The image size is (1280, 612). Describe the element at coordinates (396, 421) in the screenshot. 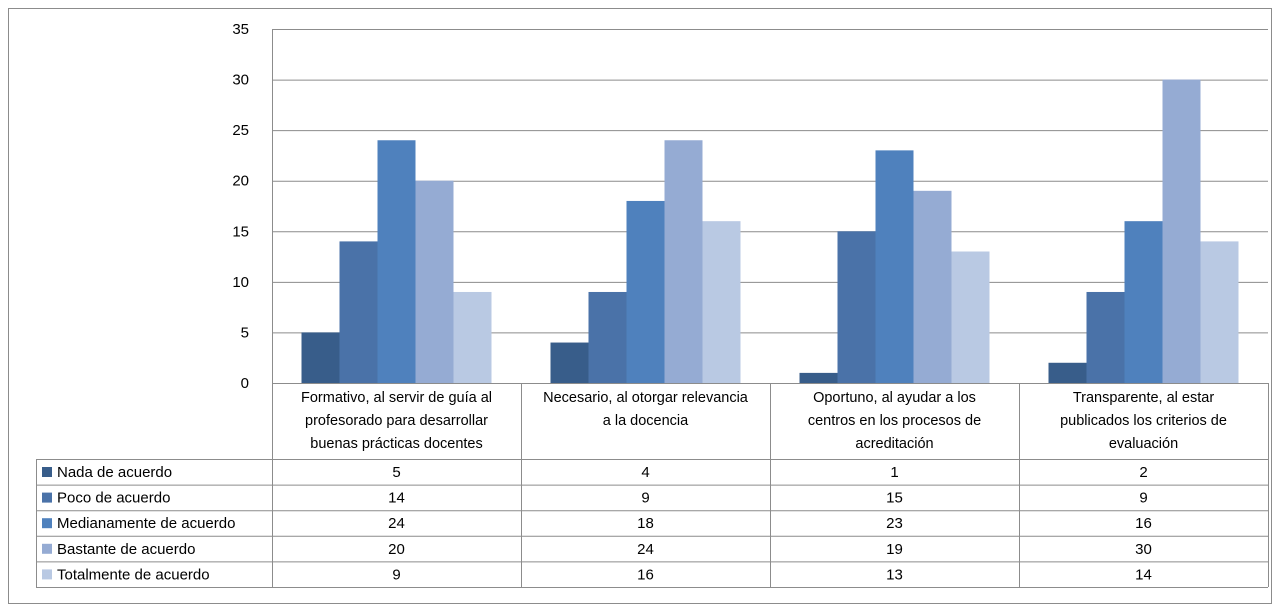

I see `category-label: profesorado para desarrollar` at that location.